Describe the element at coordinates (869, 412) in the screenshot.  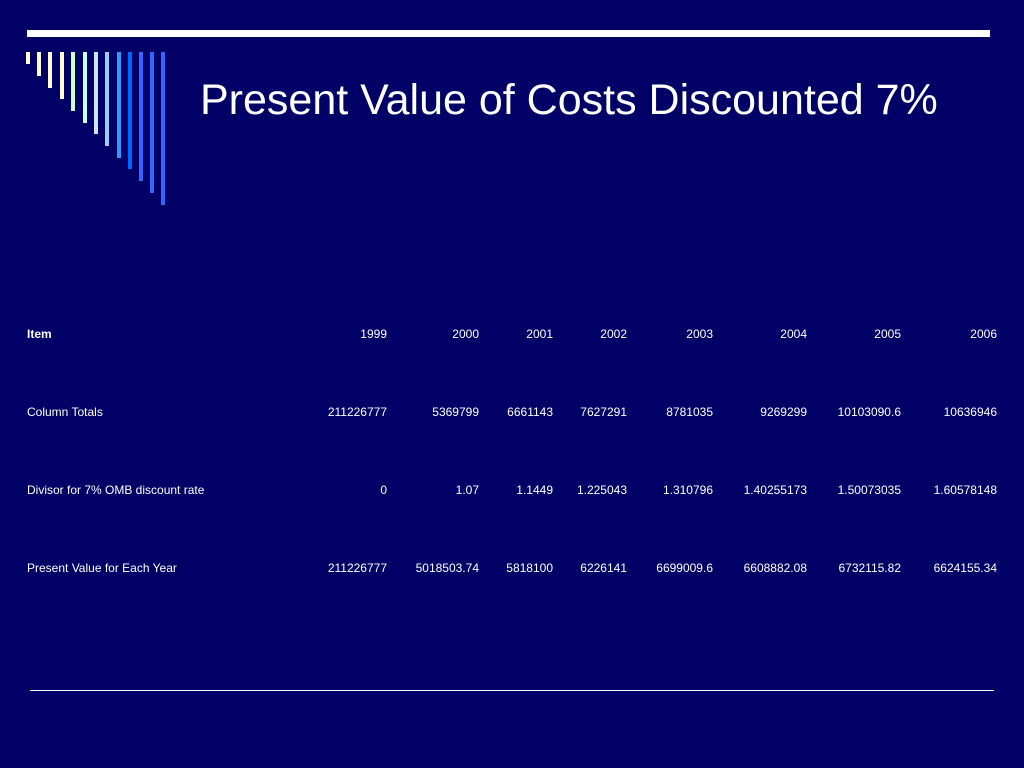
I see `table-cell: 10103090.6` at that location.